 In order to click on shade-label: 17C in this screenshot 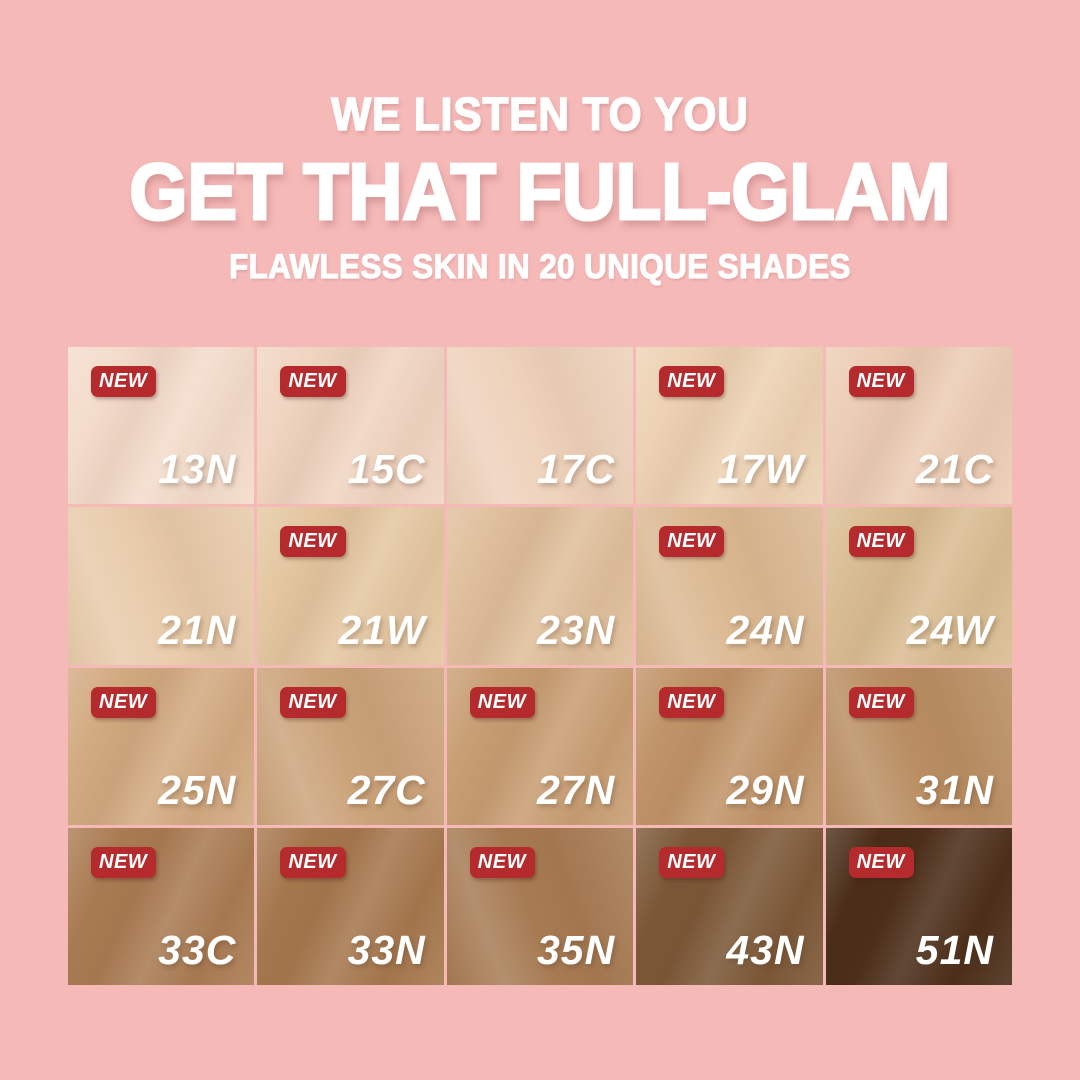, I will do `click(576, 469)`.